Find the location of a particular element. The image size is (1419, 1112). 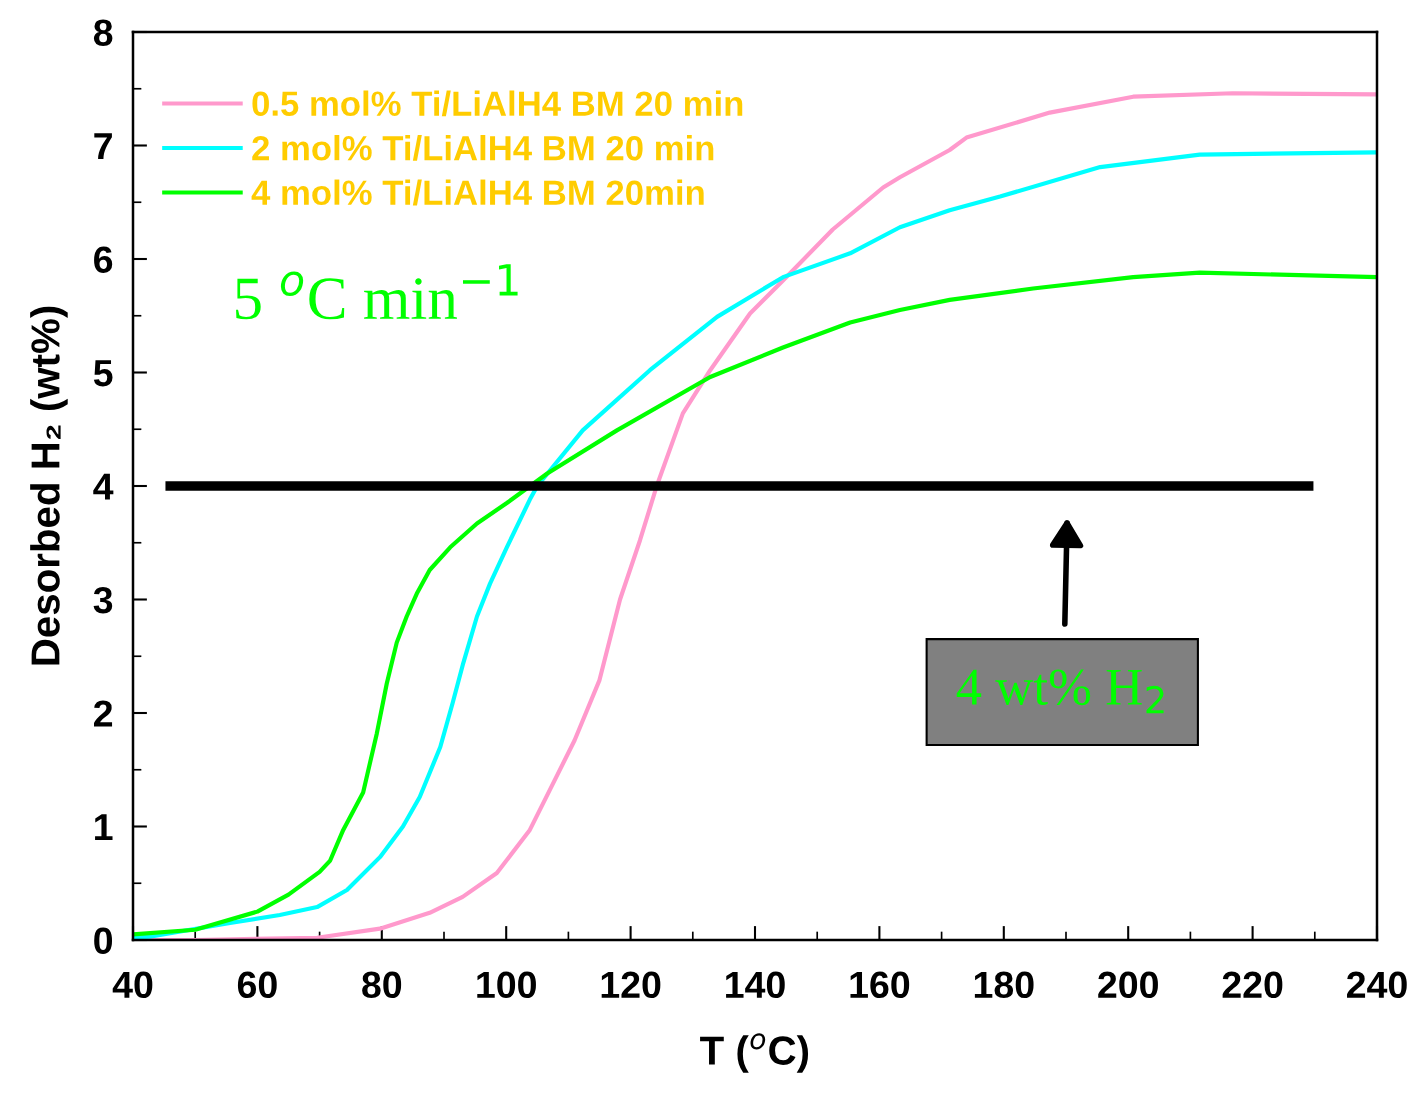

legend-label: 2 mol% Ti/LiAlH4 BM 20 min is located at coordinates (483, 148).